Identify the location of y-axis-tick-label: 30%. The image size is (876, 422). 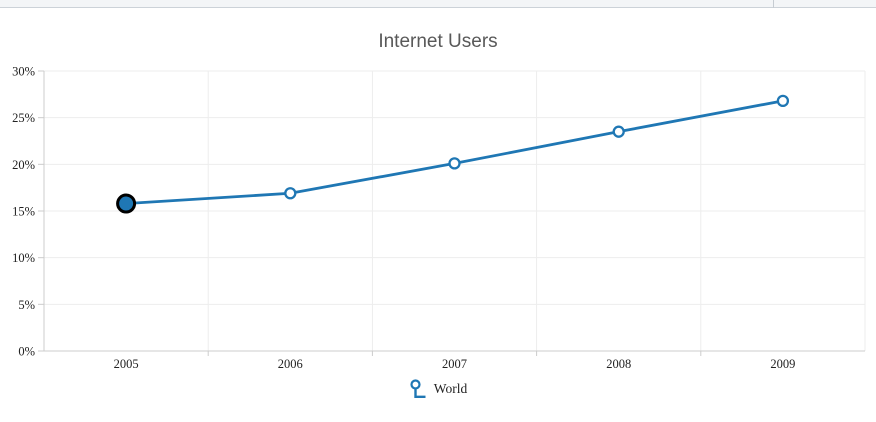
(23, 72).